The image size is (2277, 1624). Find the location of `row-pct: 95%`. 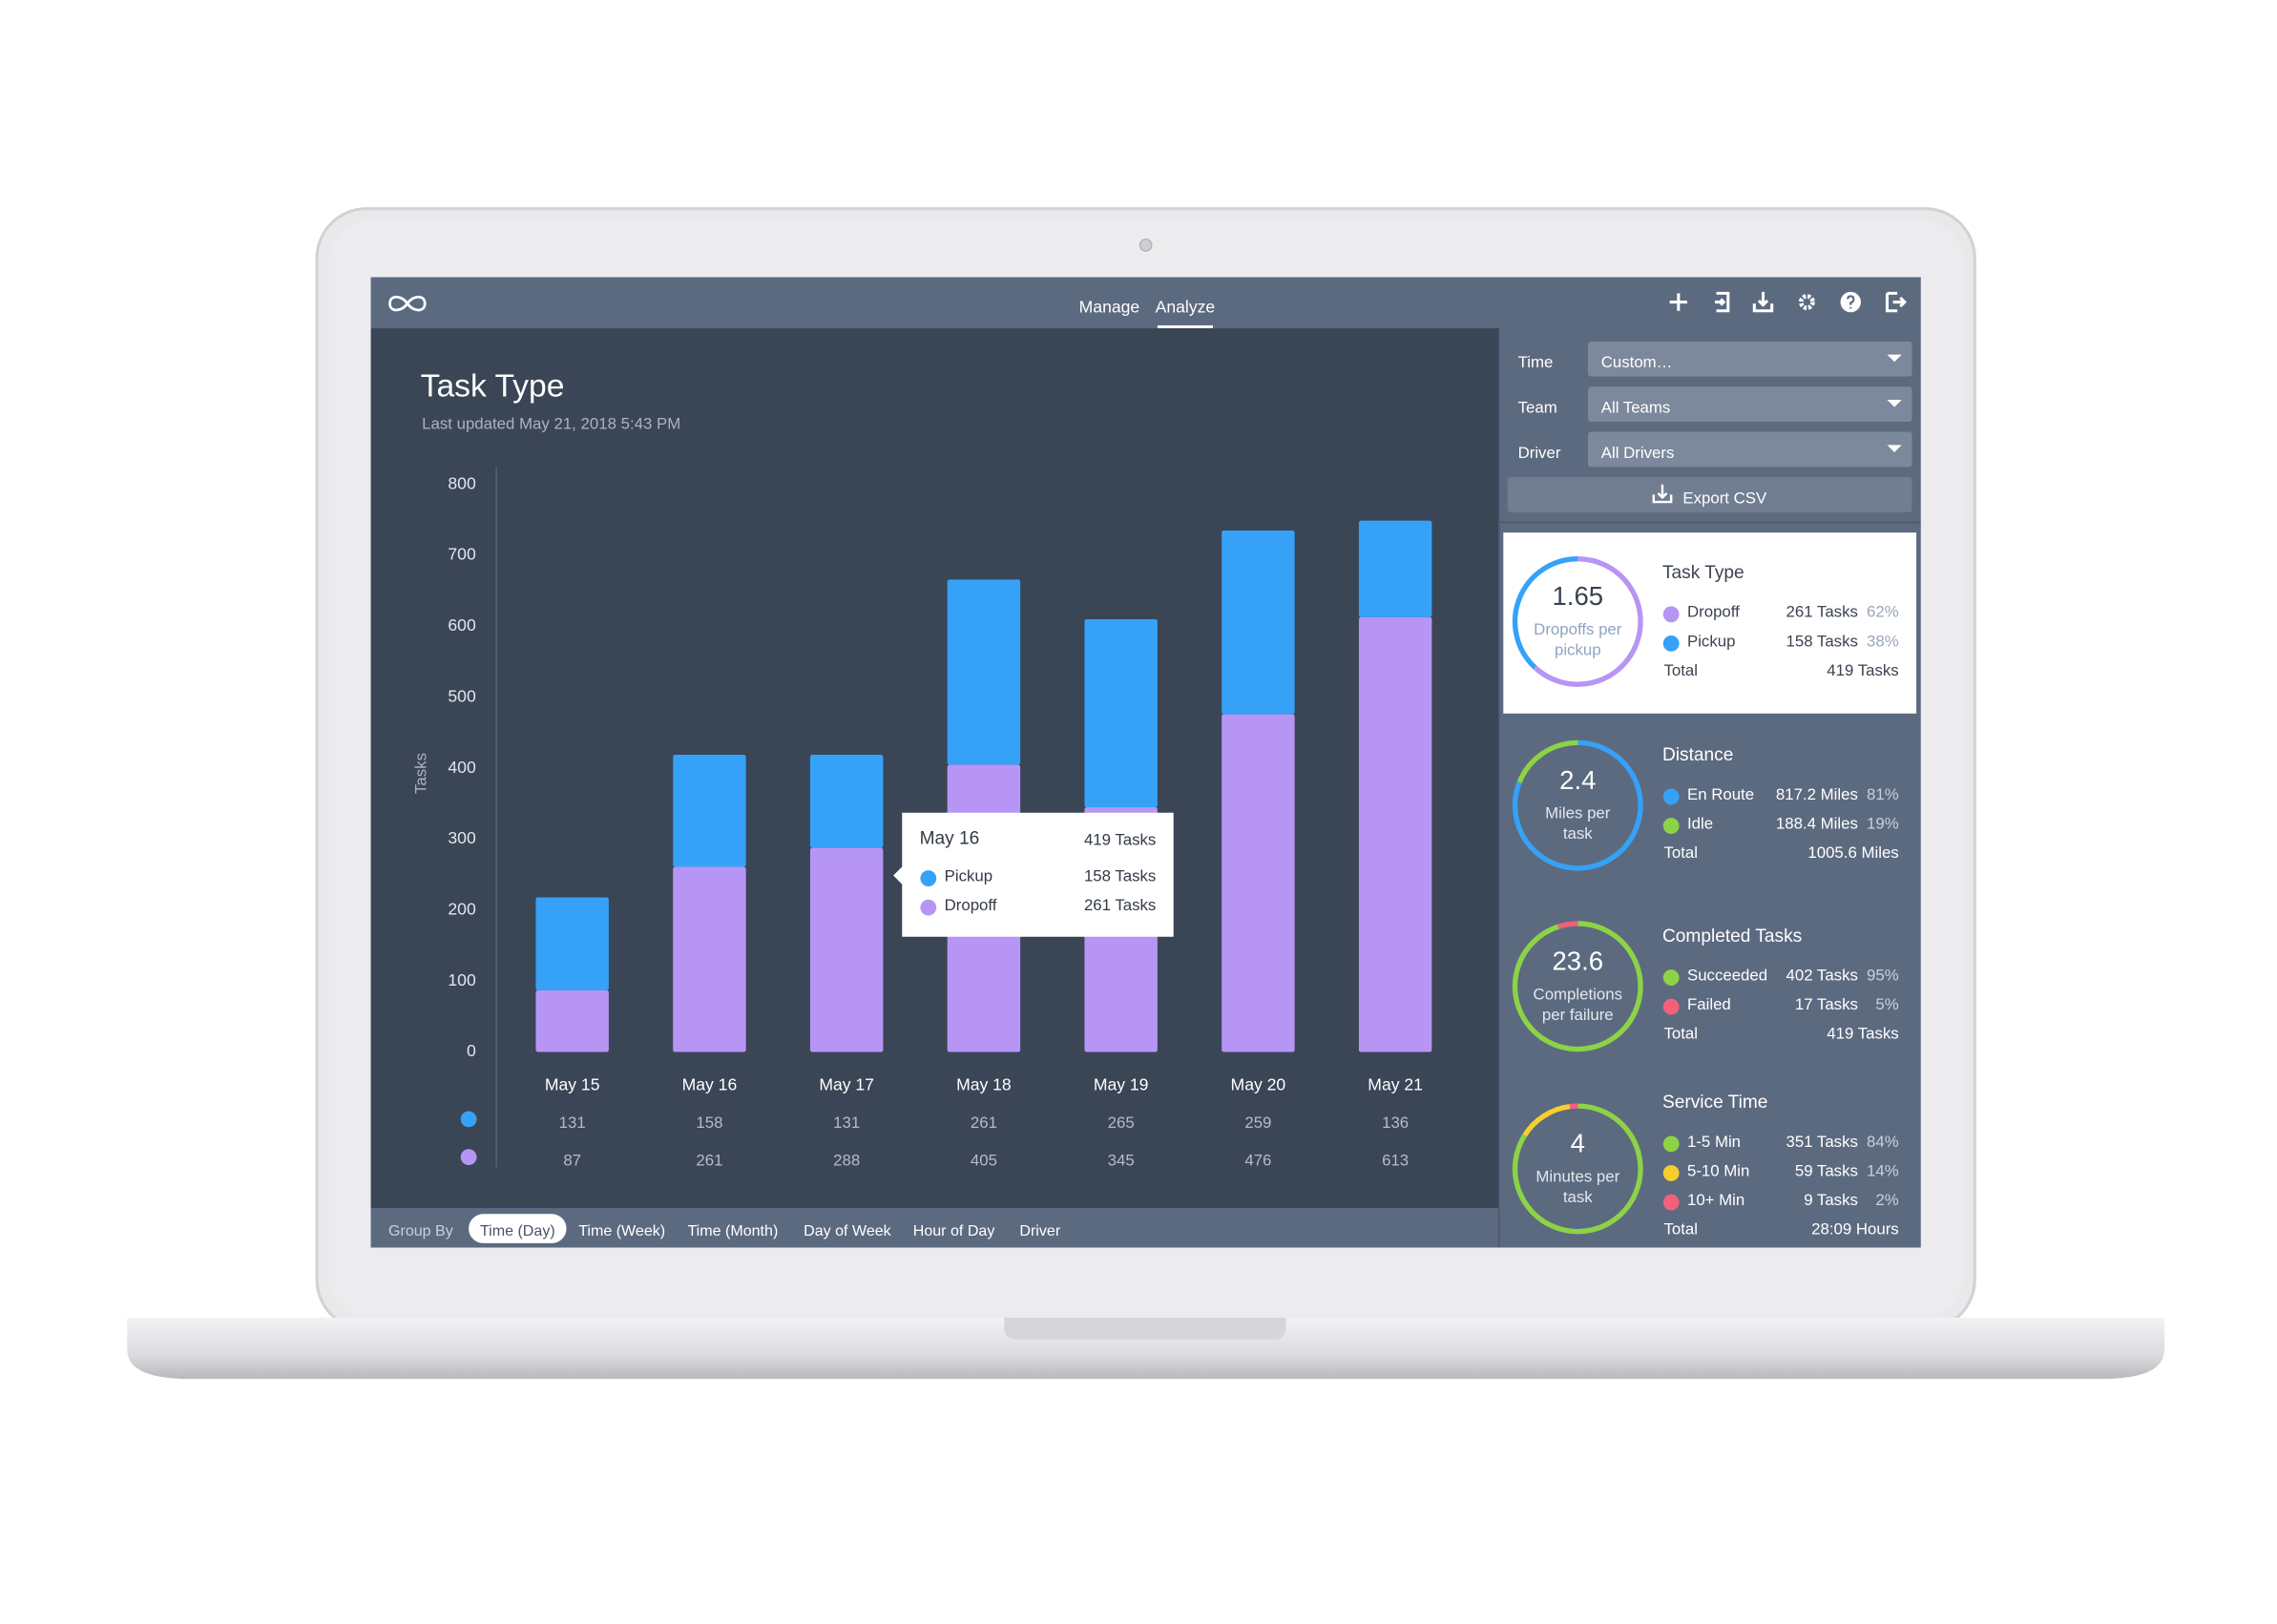

row-pct: 95% is located at coordinates (1883, 975).